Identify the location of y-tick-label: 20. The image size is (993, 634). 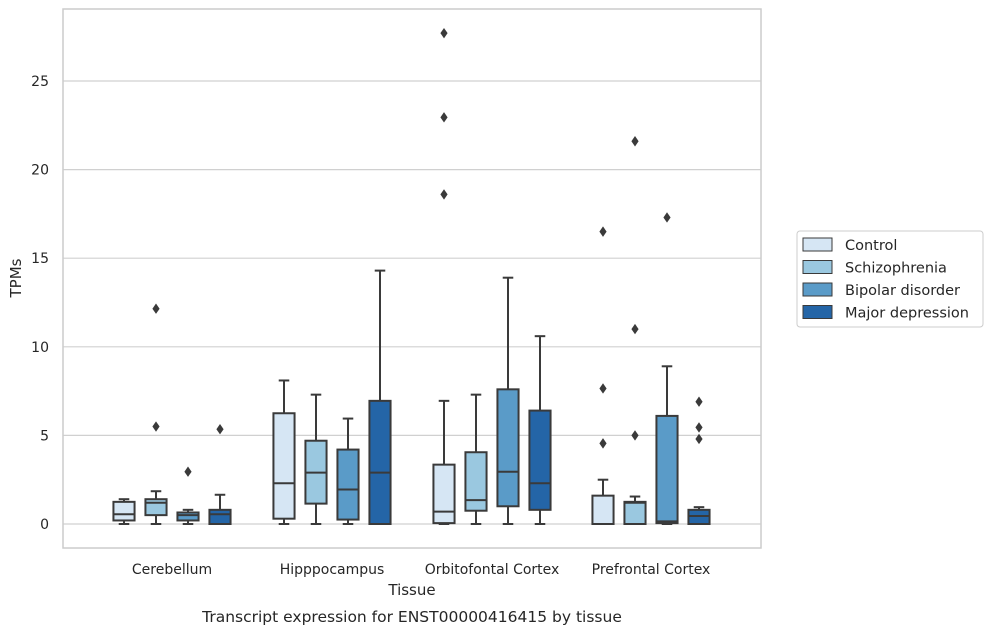
(40, 171).